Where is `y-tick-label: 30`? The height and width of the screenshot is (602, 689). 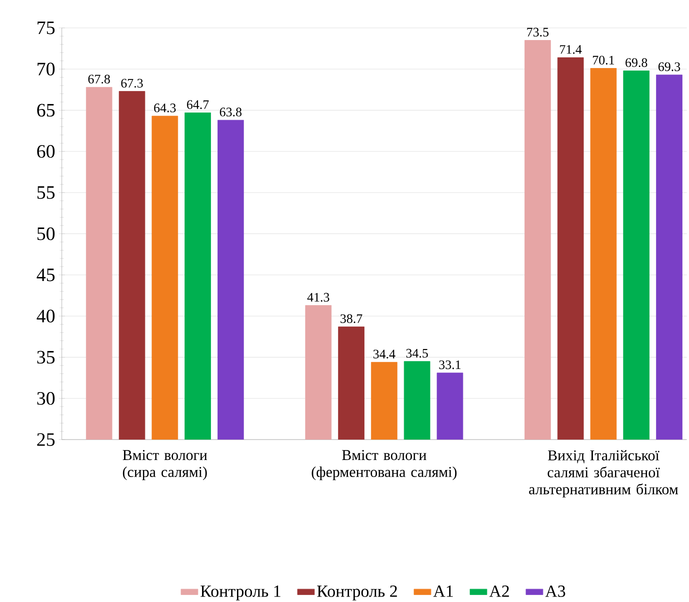 y-tick-label: 30 is located at coordinates (46, 398).